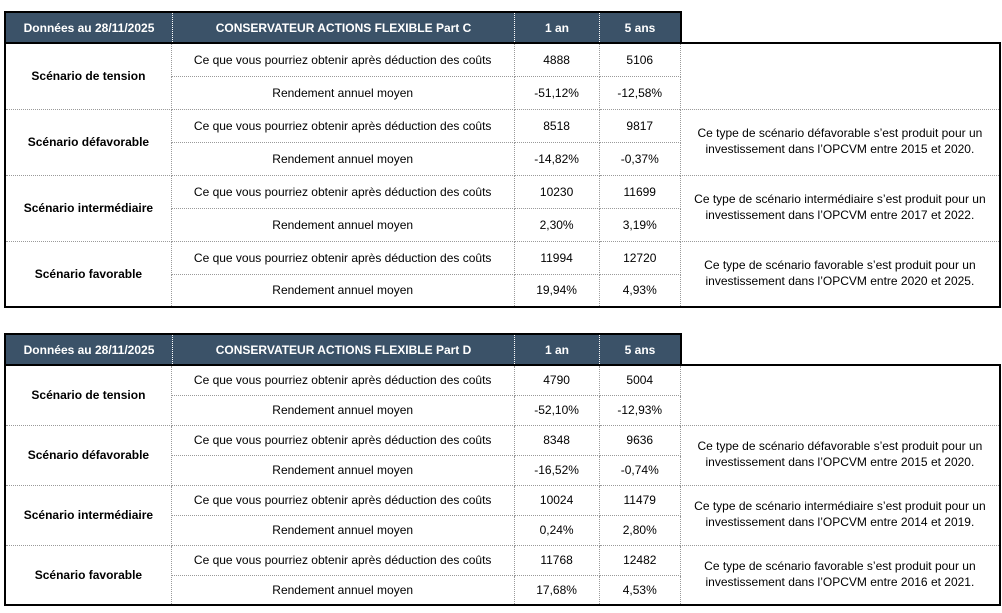  Describe the element at coordinates (639, 191) in the screenshot. I see `value-5ans: 11699` at that location.